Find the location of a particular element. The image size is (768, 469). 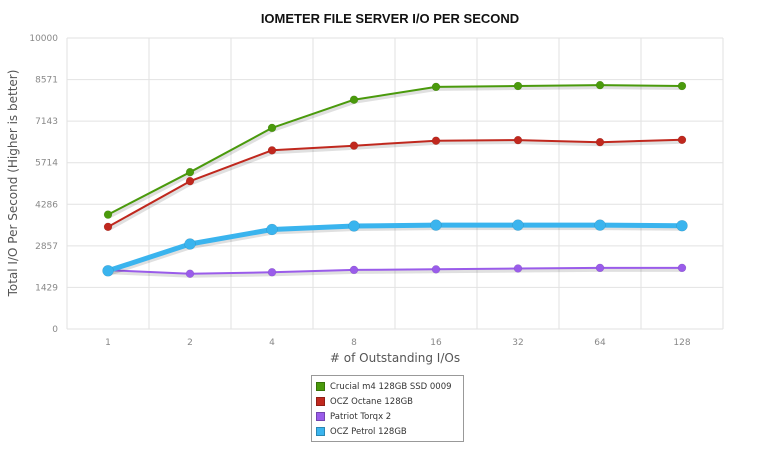

legend-label: OCZ Octane 128GB is located at coordinates (372, 401).